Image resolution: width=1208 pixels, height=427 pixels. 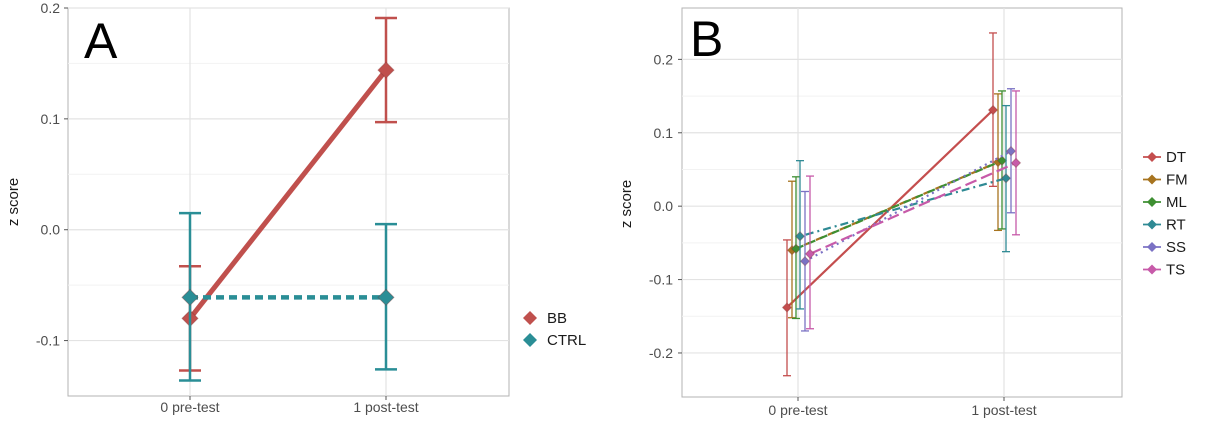 What do you see at coordinates (288, 296) in the screenshot?
I see `series-ctrl` at bounding box center [288, 296].